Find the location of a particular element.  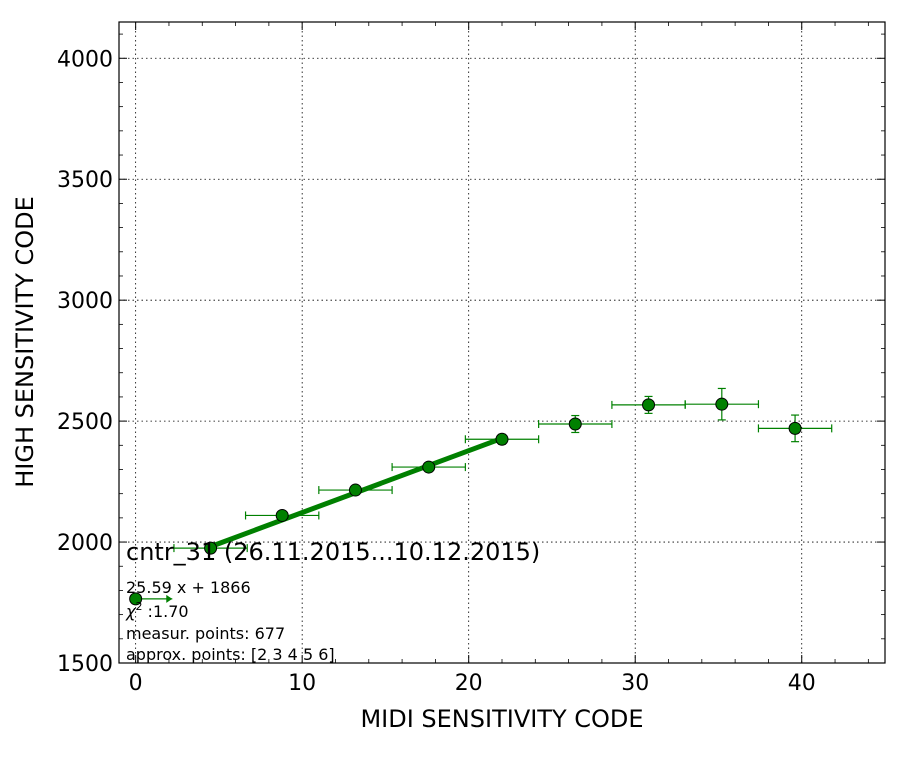

chi-value: :1.70 is located at coordinates (165, 611).